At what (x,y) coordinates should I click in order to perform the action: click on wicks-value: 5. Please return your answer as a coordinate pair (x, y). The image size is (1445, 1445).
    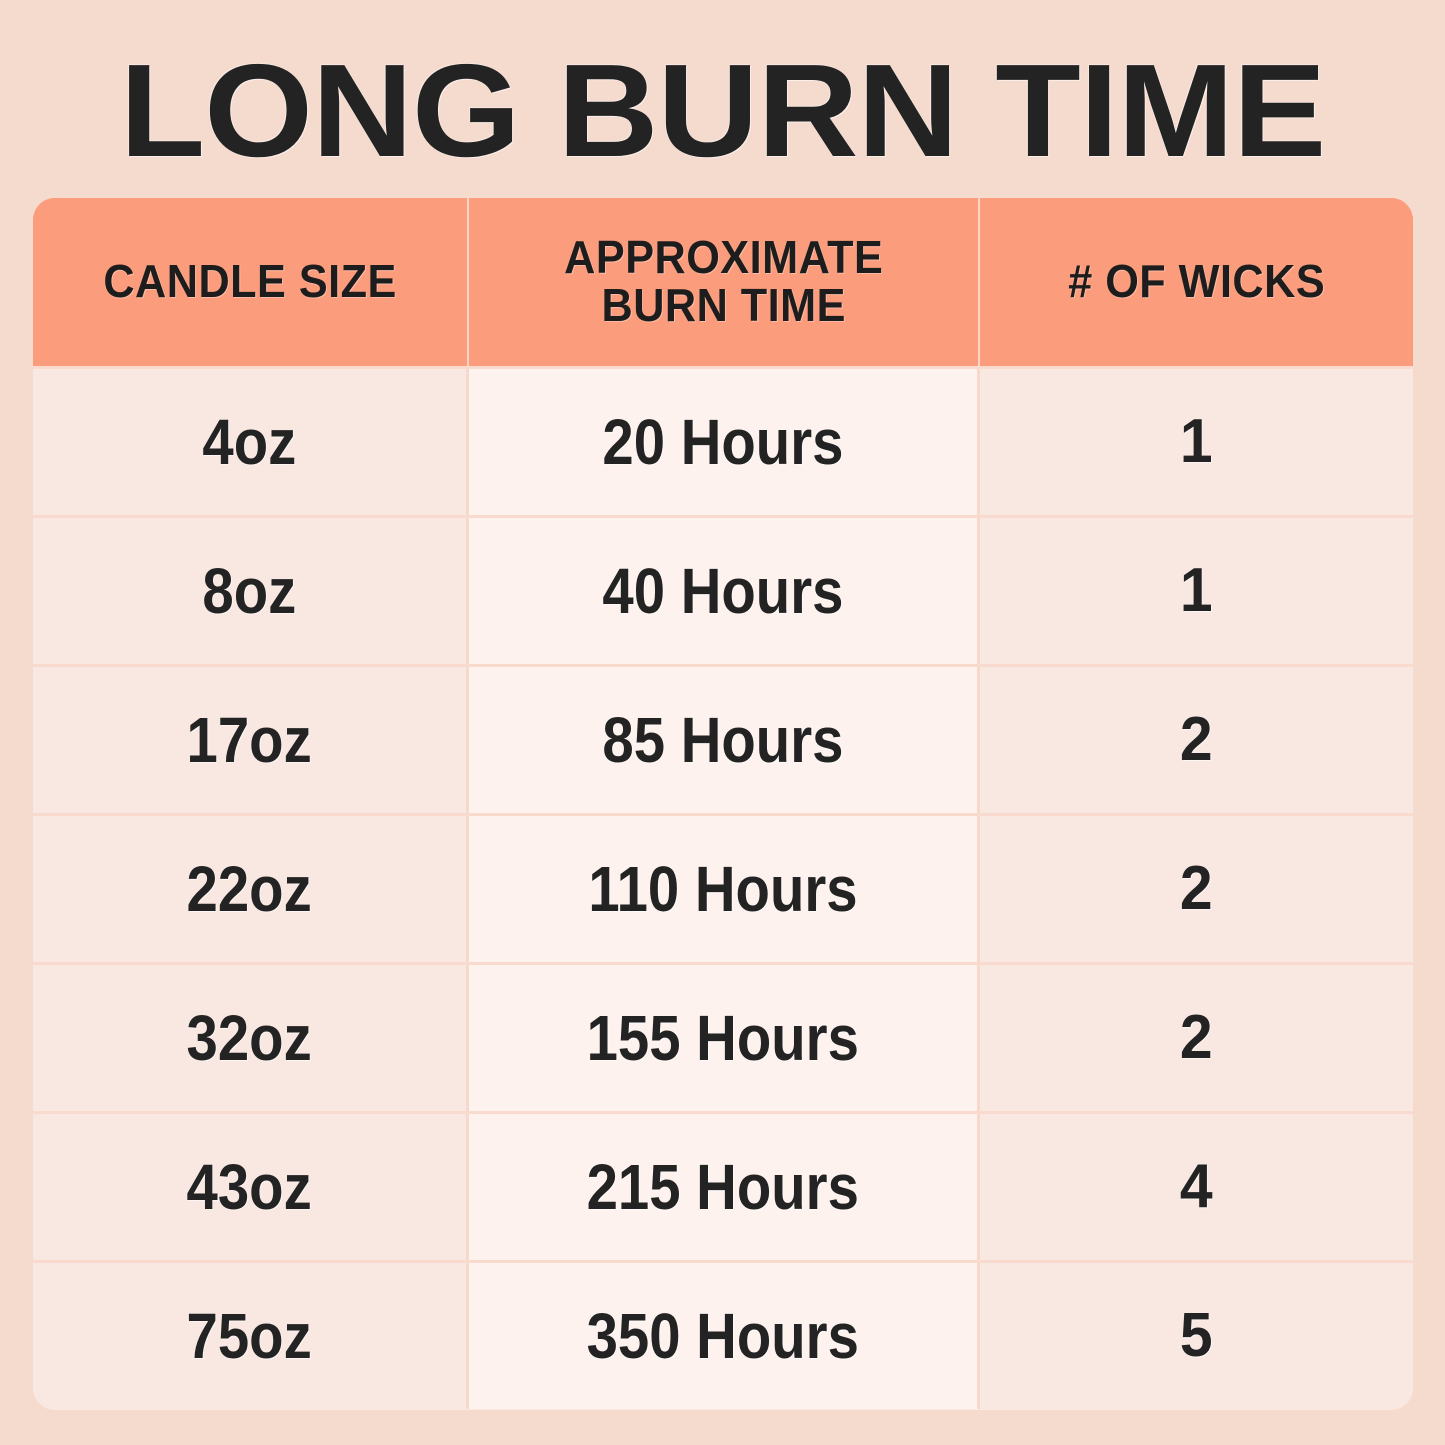
    Looking at the image, I should click on (1196, 1335).